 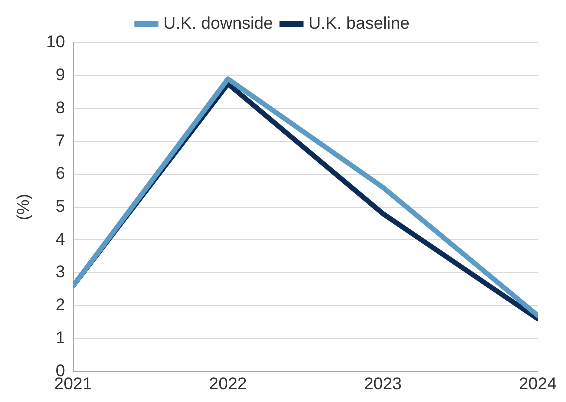 What do you see at coordinates (56, 42) in the screenshot?
I see `y-tick-label: 10` at bounding box center [56, 42].